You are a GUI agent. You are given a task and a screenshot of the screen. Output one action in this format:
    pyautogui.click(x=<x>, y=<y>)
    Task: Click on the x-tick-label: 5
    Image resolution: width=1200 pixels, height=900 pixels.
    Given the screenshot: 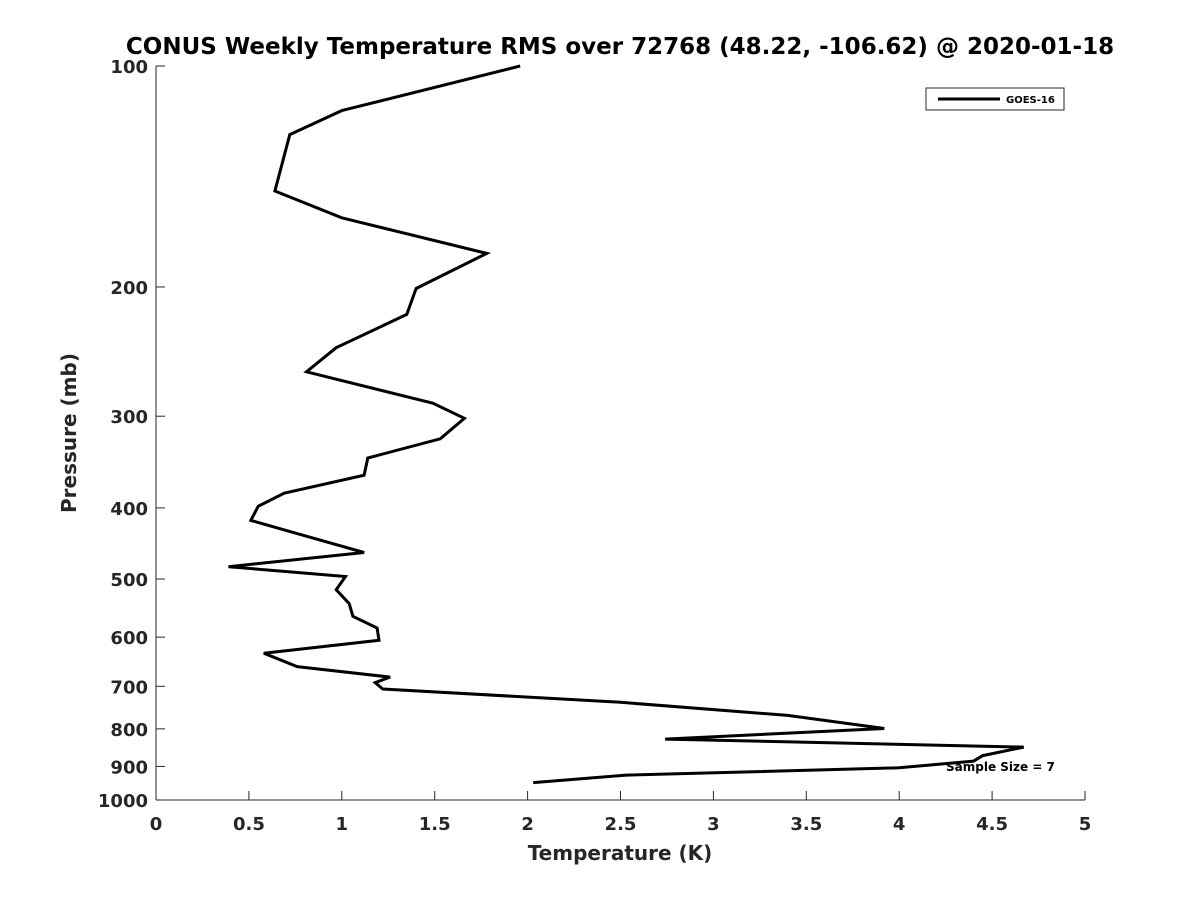 What is the action you would take?
    pyautogui.click(x=1085, y=824)
    